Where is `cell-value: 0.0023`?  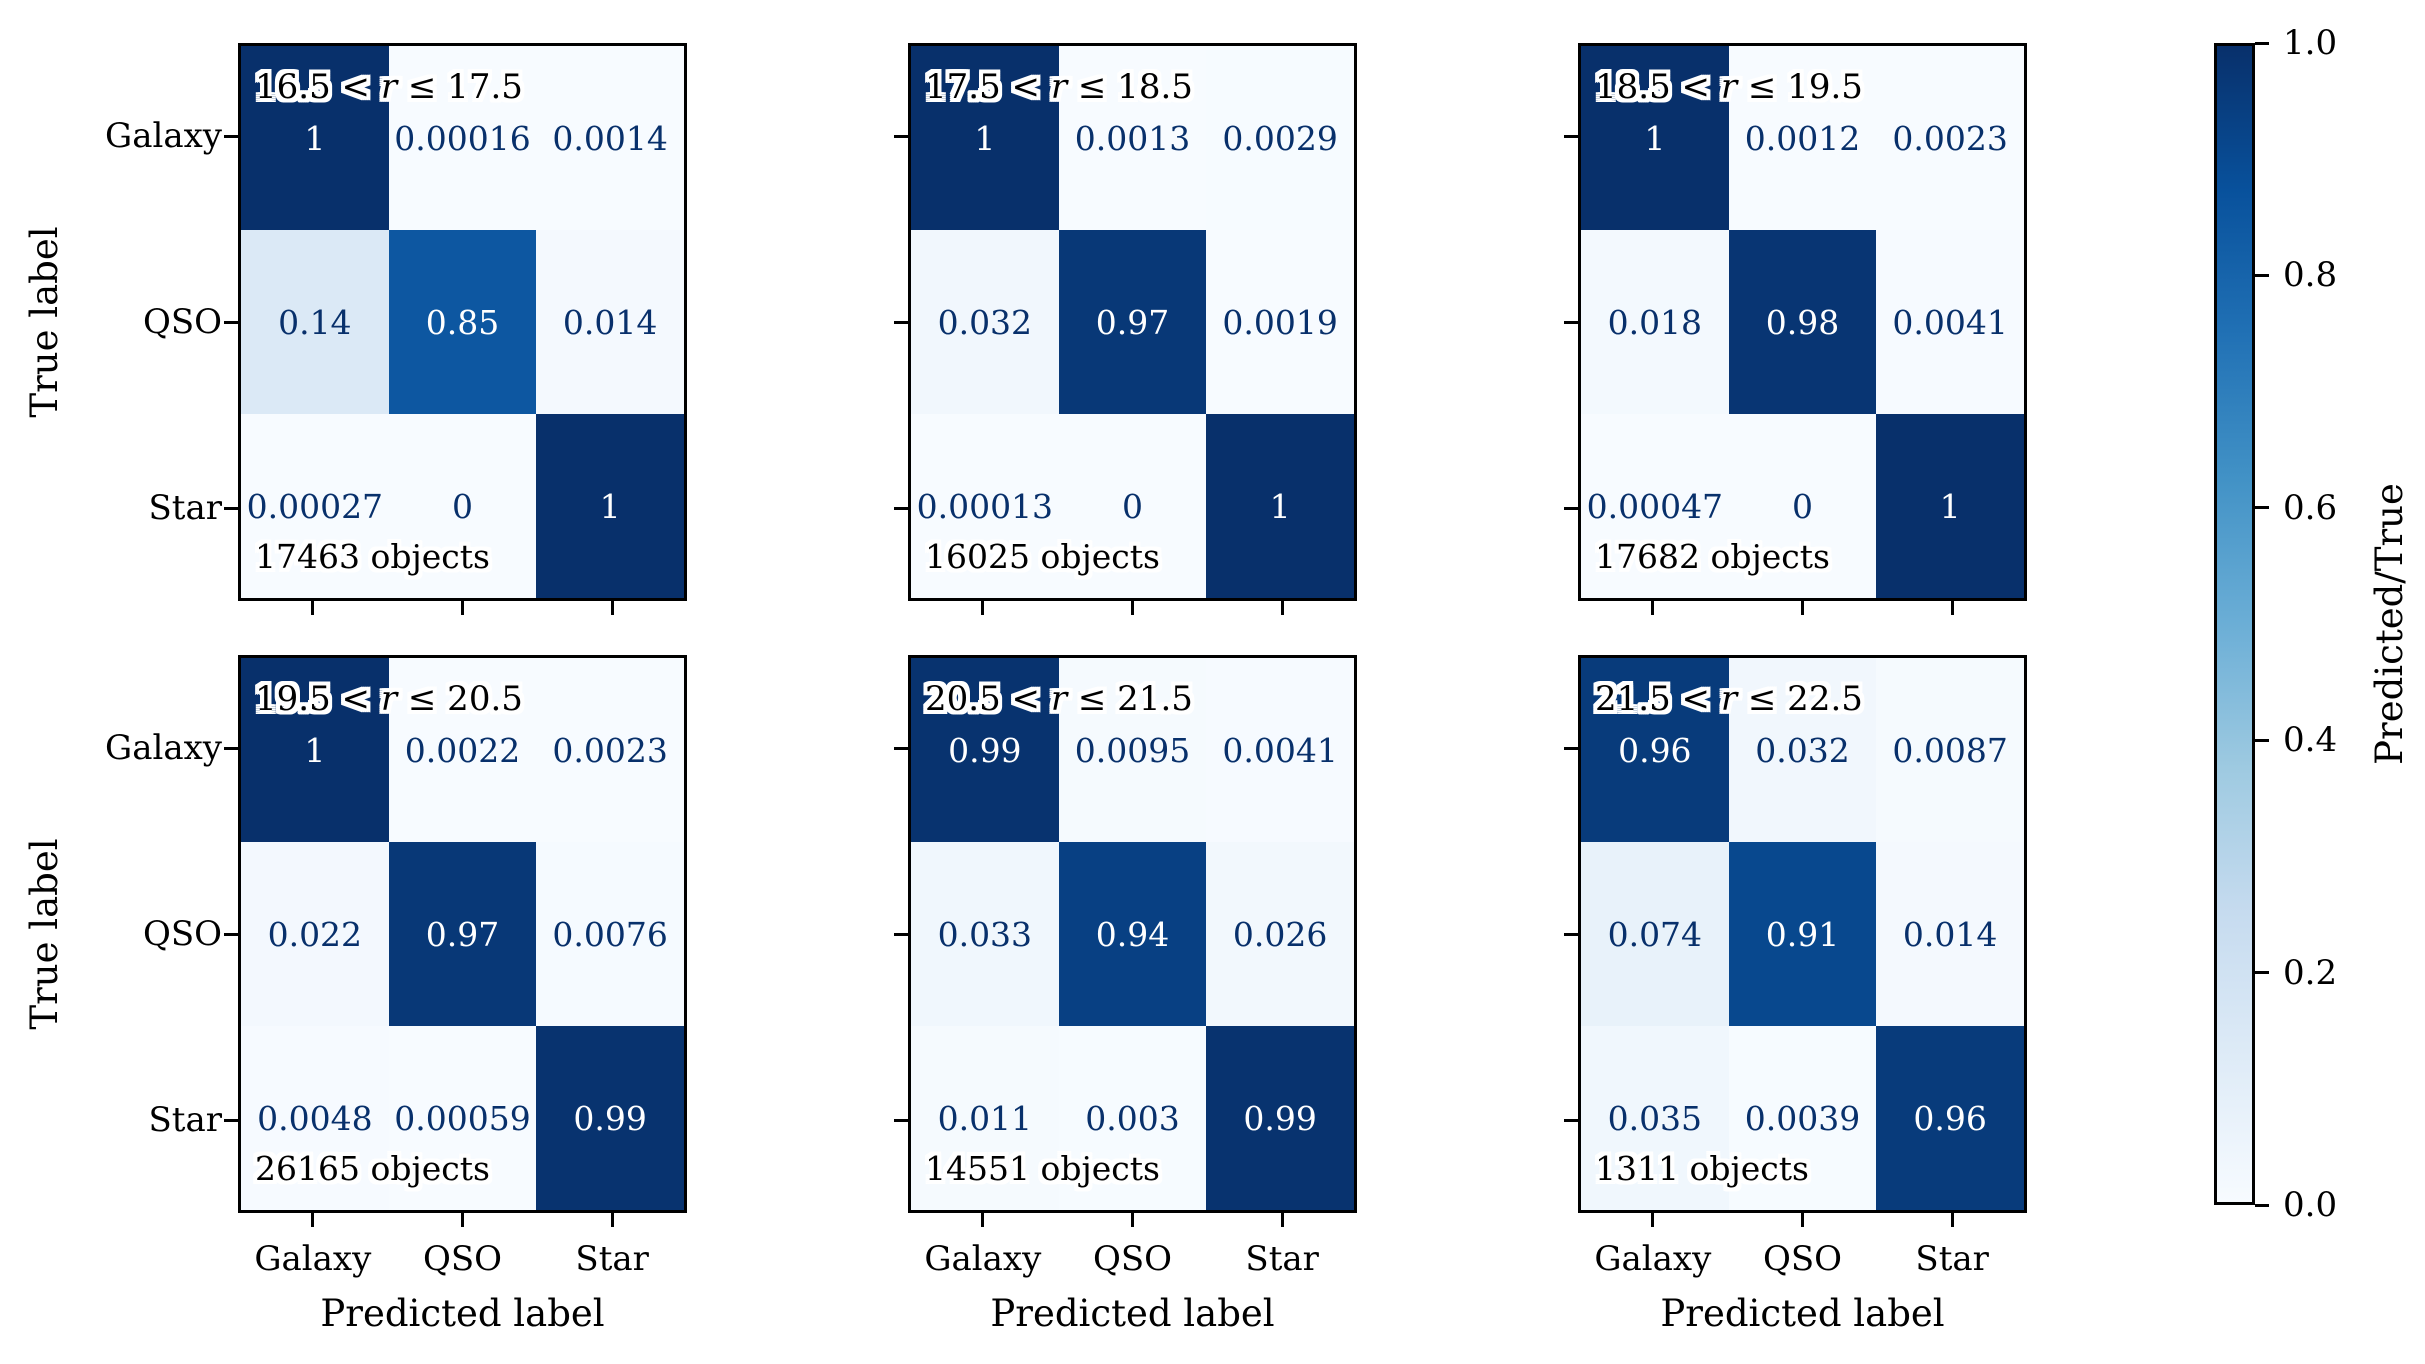 cell-value: 0.0023 is located at coordinates (1950, 138).